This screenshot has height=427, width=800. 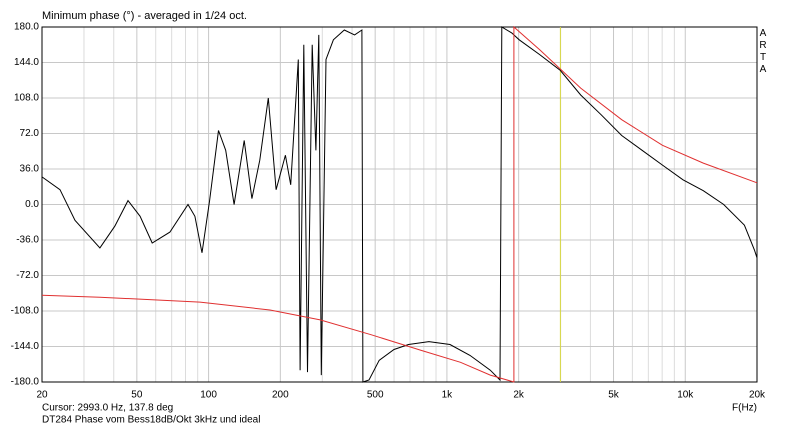 I want to click on y-tick-label: 180.0, so click(x=26, y=27).